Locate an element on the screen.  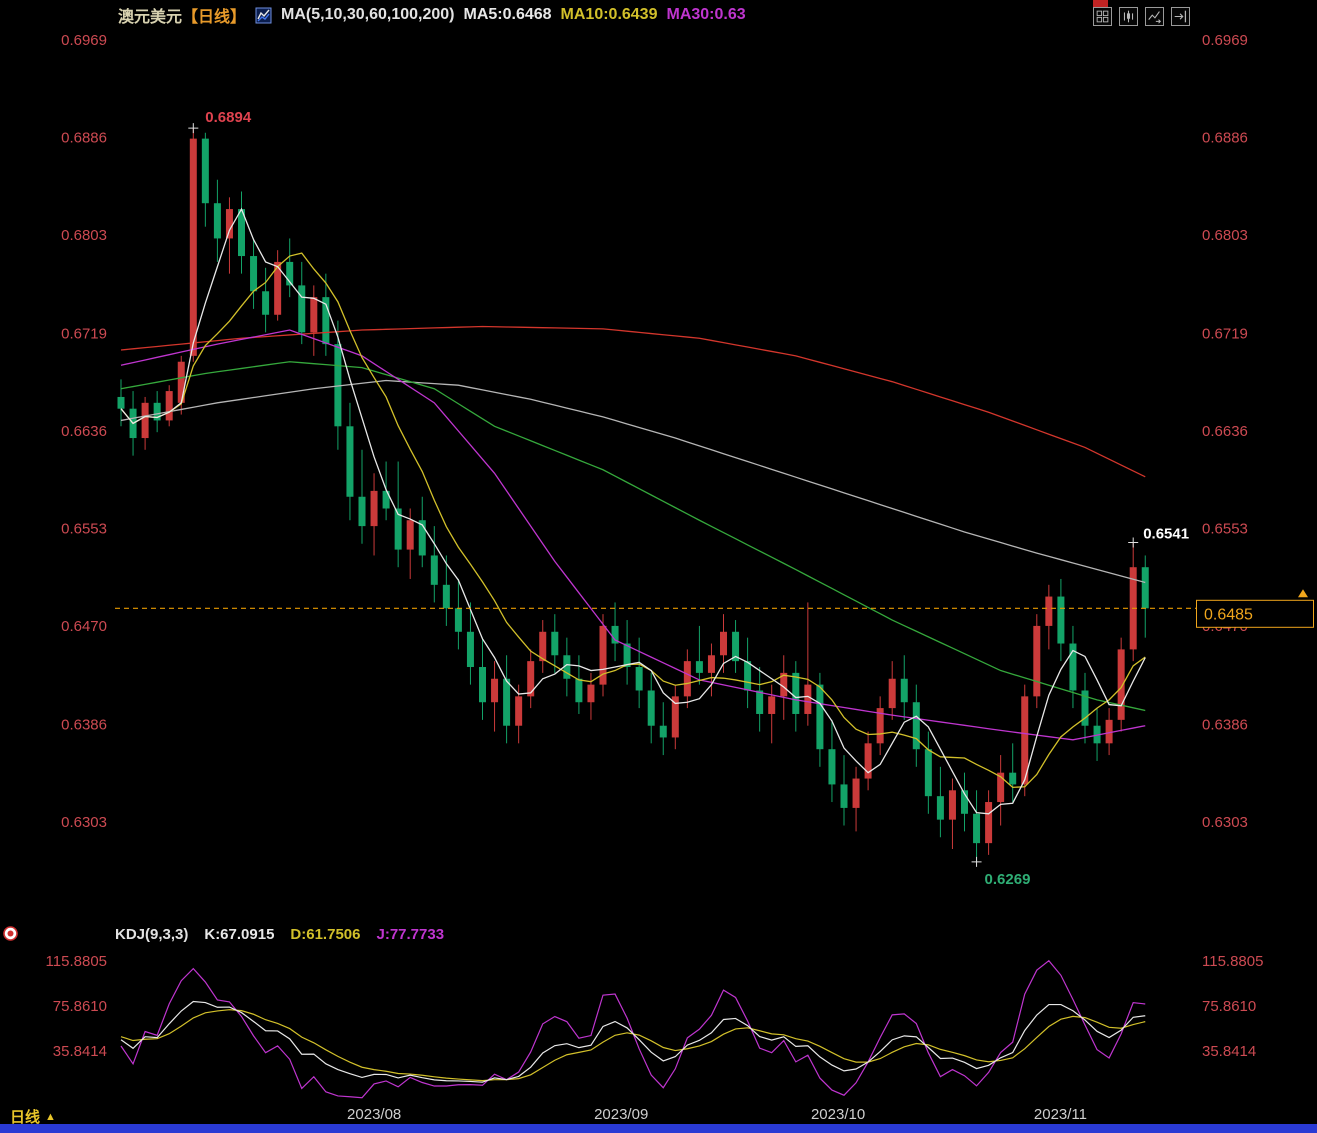
y-axis-label-left: 0.6969 is located at coordinates (84, 40).